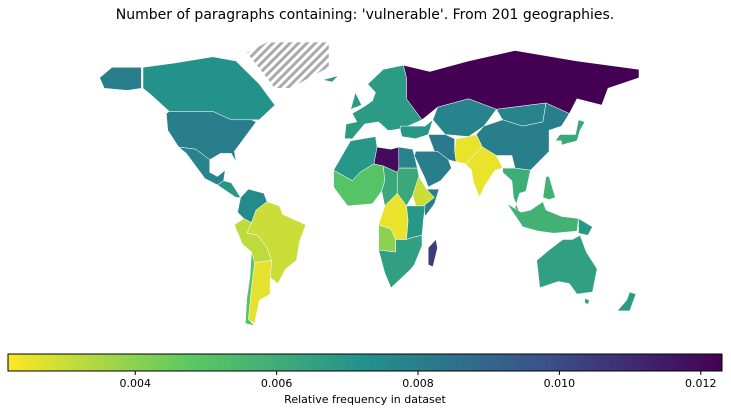 This screenshot has height=415, width=731. What do you see at coordinates (701, 383) in the screenshot?
I see `x-tick-label: 0.012` at bounding box center [701, 383].